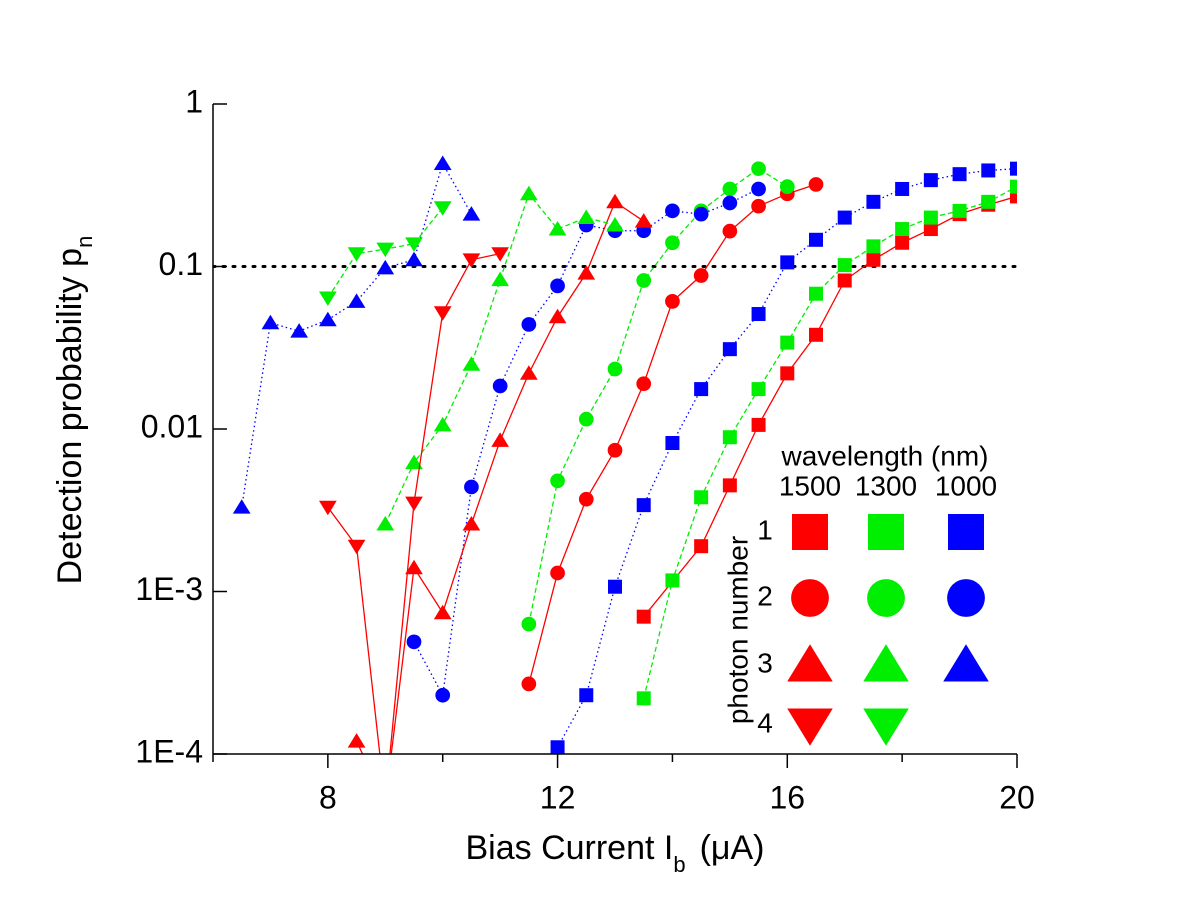 The image size is (1181, 904). What do you see at coordinates (765, 662) in the screenshot?
I see `legend-row-label: 3` at bounding box center [765, 662].